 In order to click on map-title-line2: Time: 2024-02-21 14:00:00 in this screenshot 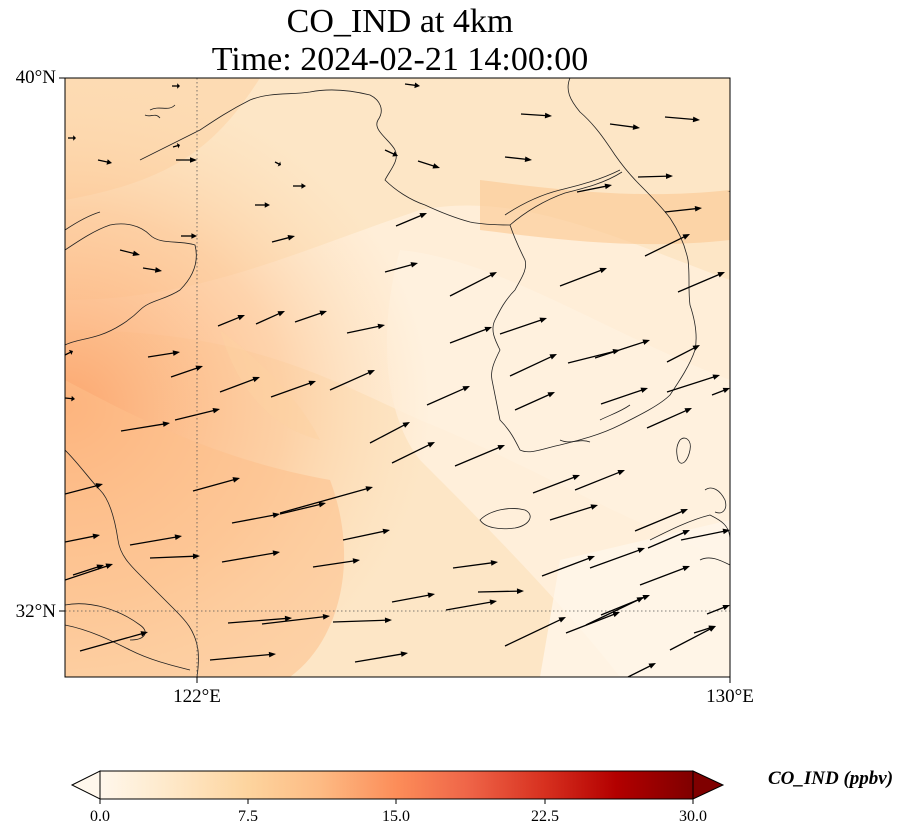, I will do `click(400, 59)`.